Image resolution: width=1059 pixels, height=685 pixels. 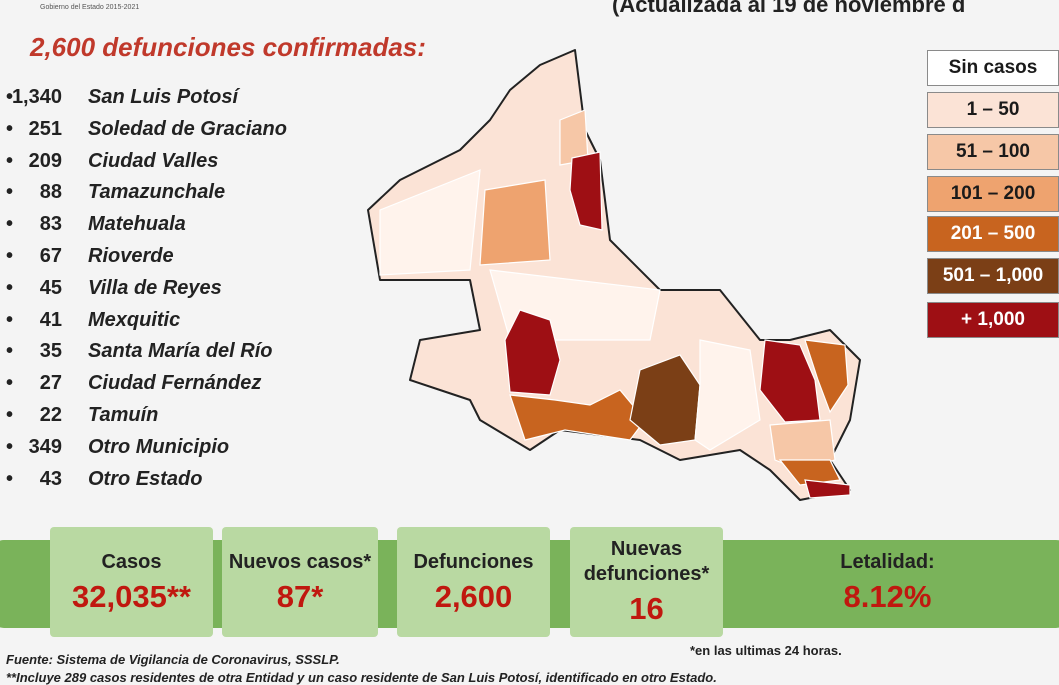 I want to click on death-count: 45, so click(x=31, y=288).